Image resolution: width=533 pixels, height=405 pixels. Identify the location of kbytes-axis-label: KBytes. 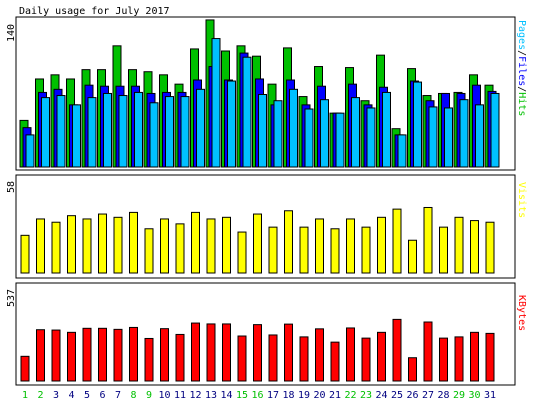
(521, 313).